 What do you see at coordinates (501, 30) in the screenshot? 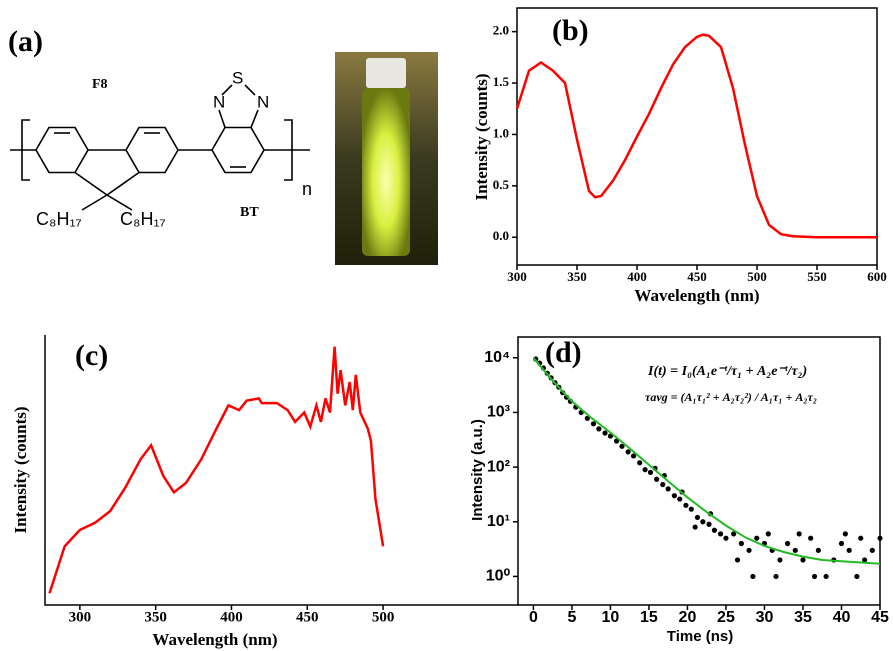
I see `y-tick-label: 2.0` at bounding box center [501, 30].